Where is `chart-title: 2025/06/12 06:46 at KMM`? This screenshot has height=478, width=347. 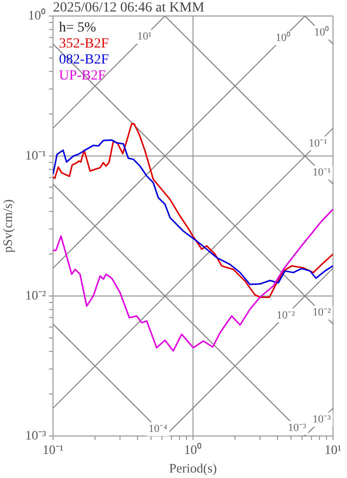
chart-title: 2025/06/12 06:46 at KMM is located at coordinates (129, 8).